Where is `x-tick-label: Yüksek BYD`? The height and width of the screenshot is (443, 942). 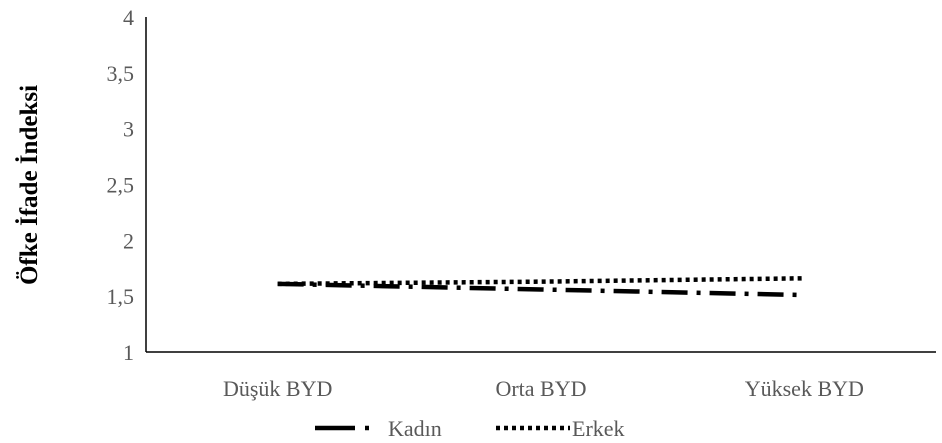
x-tick-label: Yüksek BYD is located at coordinates (804, 388).